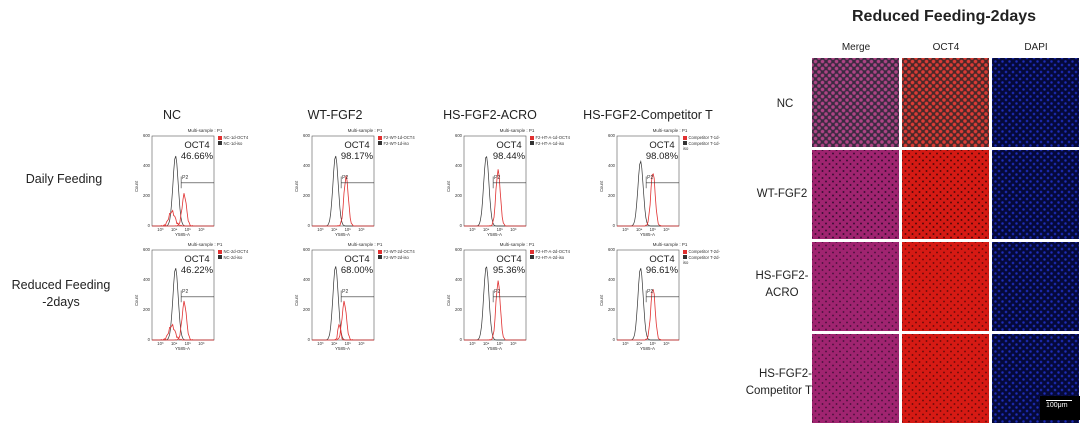  What do you see at coordinates (233, 258) in the screenshot?
I see `legend-item-iso: NC-2d-iso` at bounding box center [233, 258].